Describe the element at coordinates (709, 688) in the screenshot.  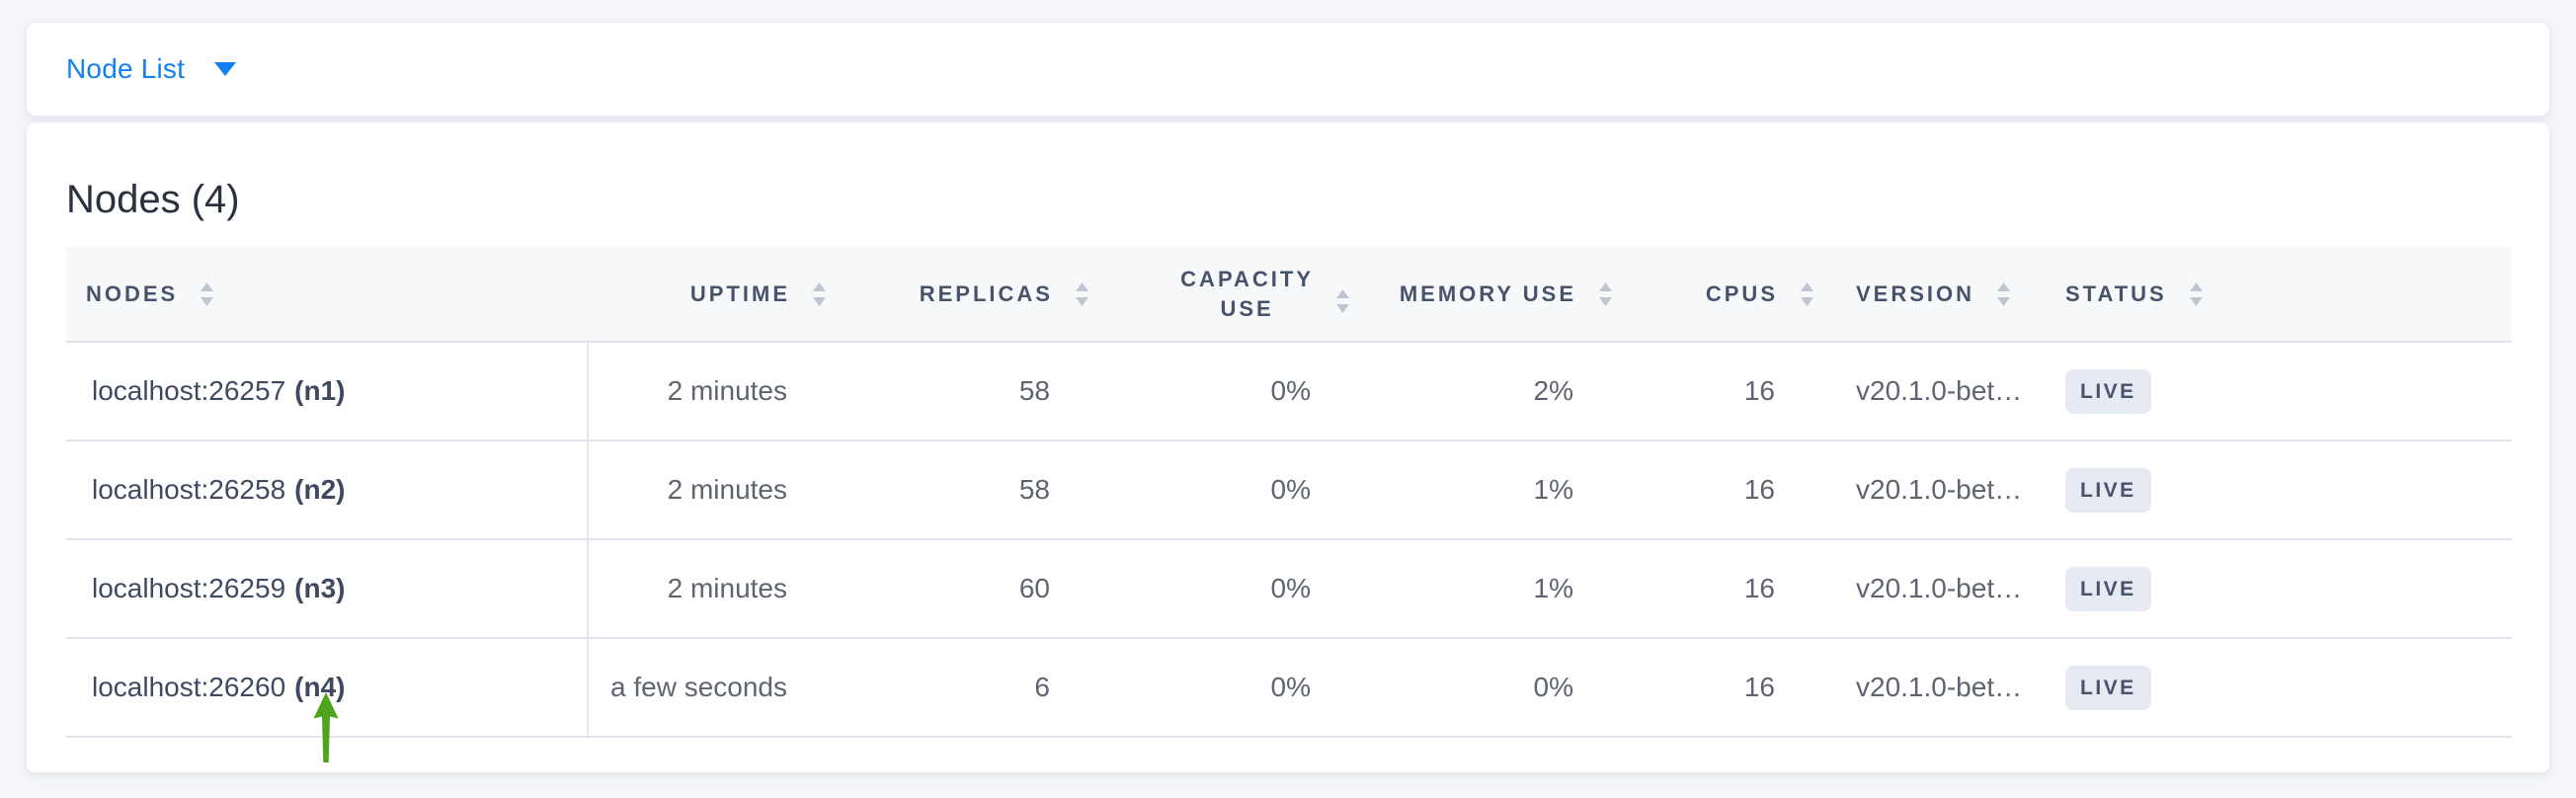
I see `uptime-cell: a few seconds` at that location.